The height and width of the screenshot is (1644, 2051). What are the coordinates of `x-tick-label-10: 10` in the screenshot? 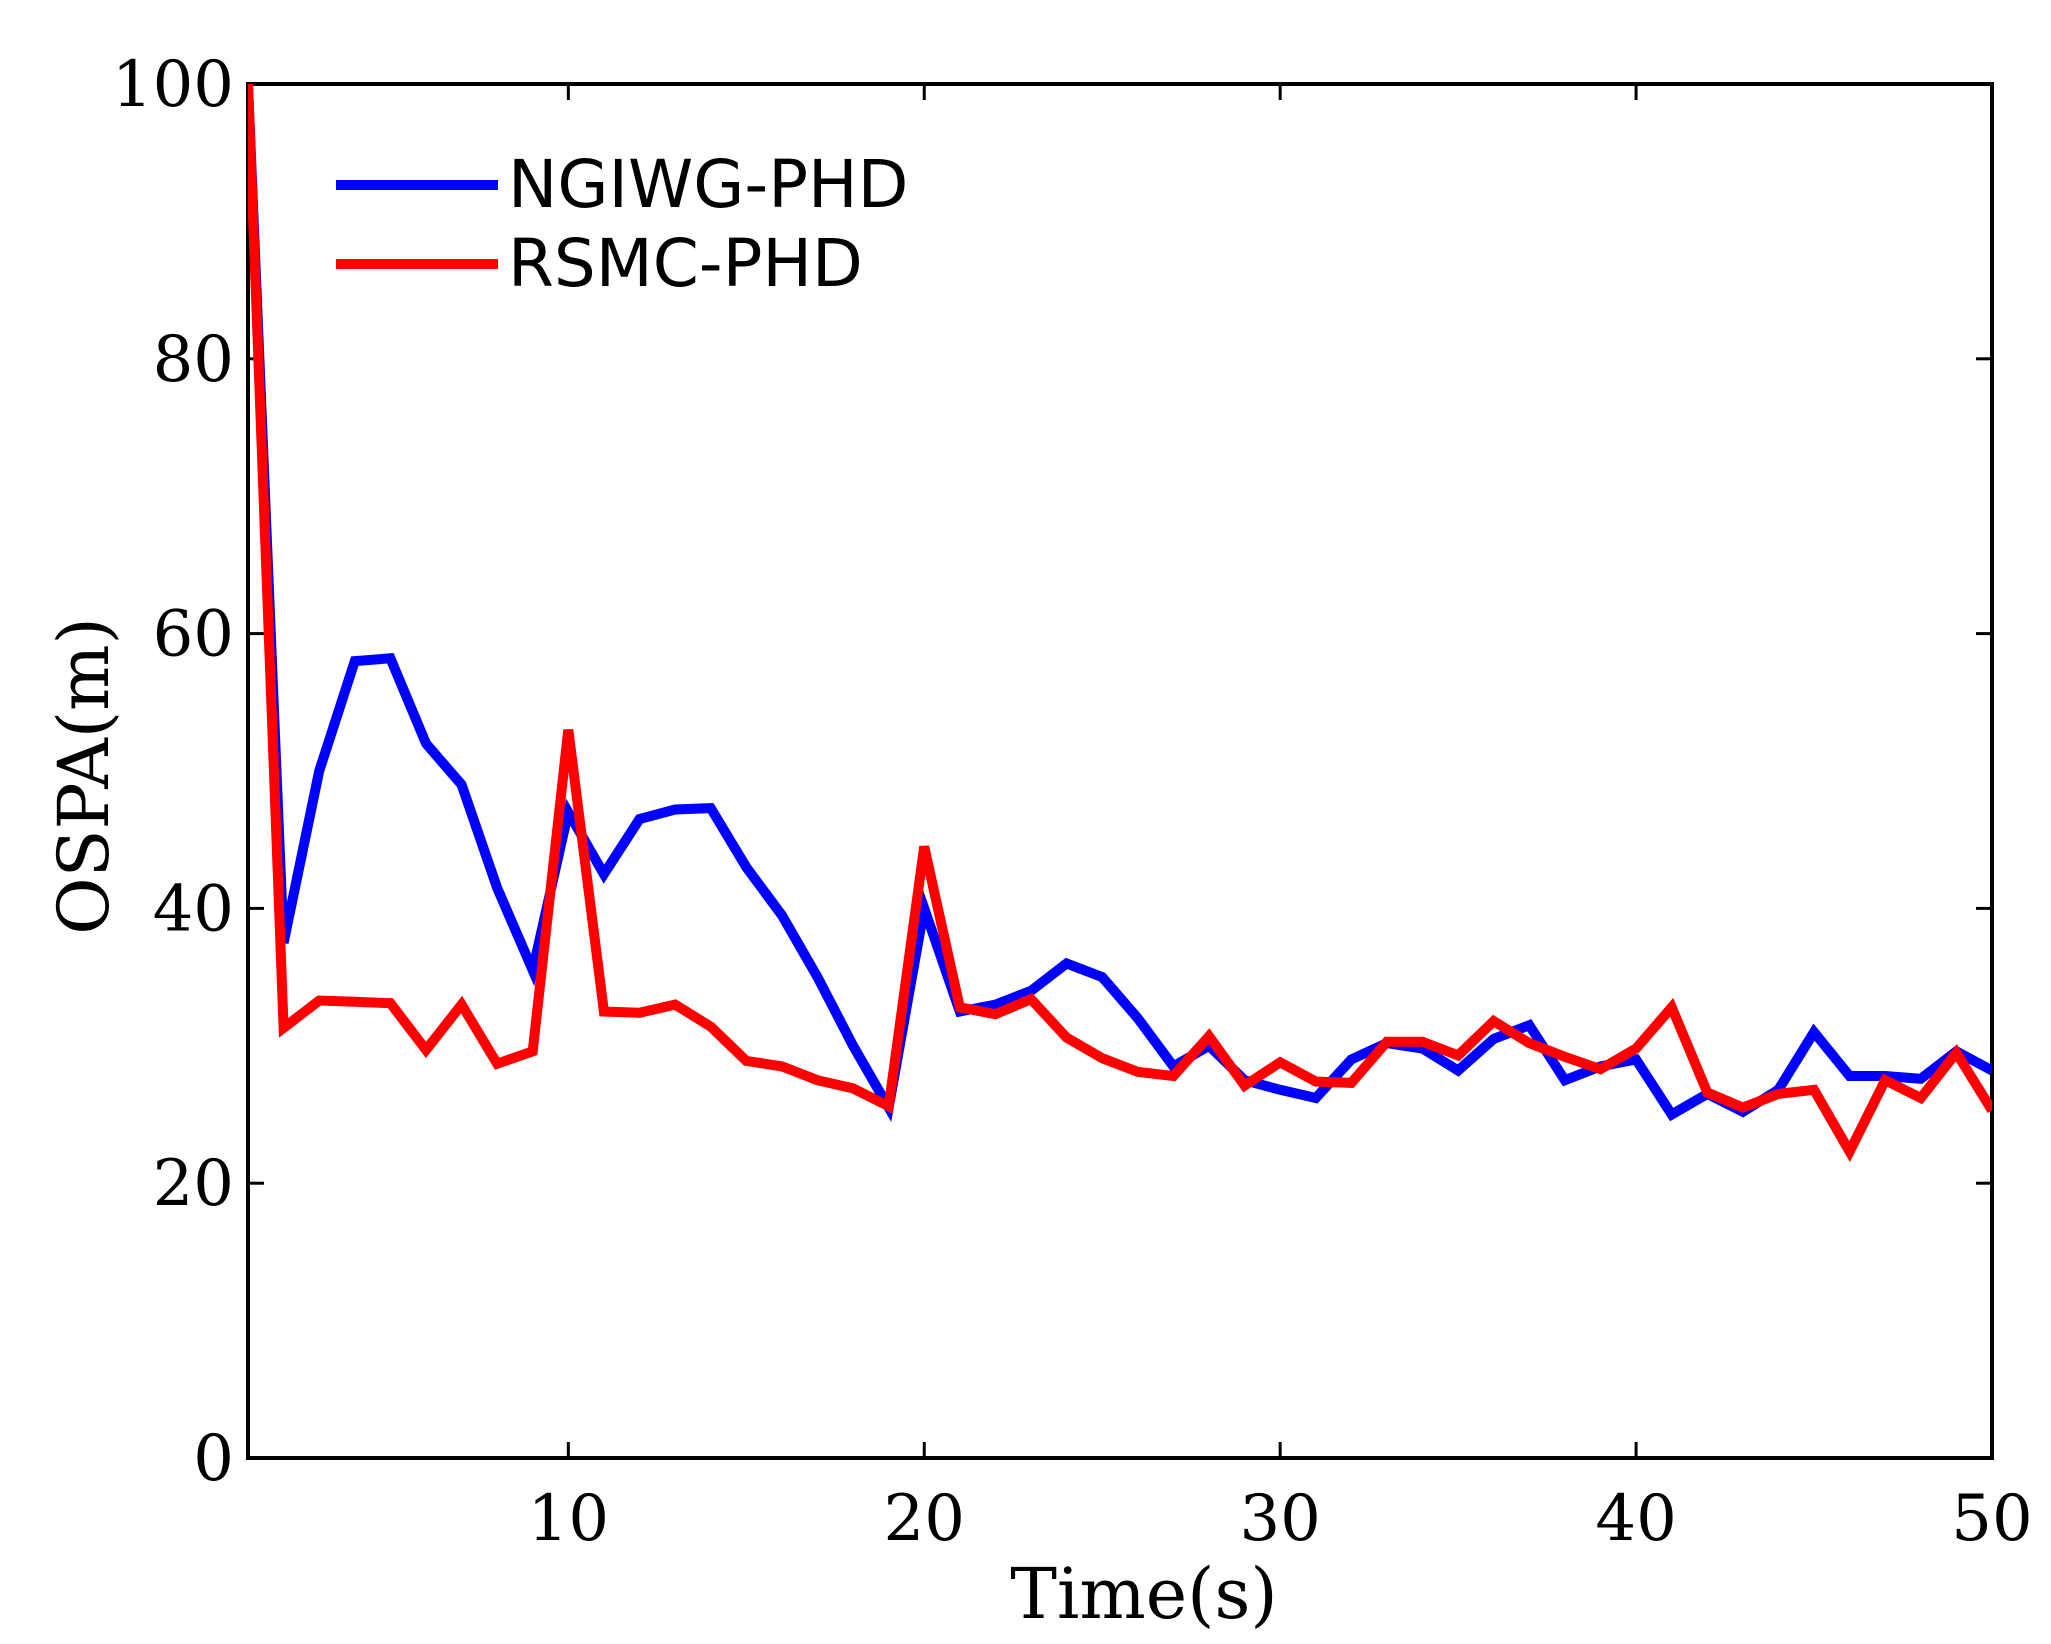 It's located at (568, 1519).